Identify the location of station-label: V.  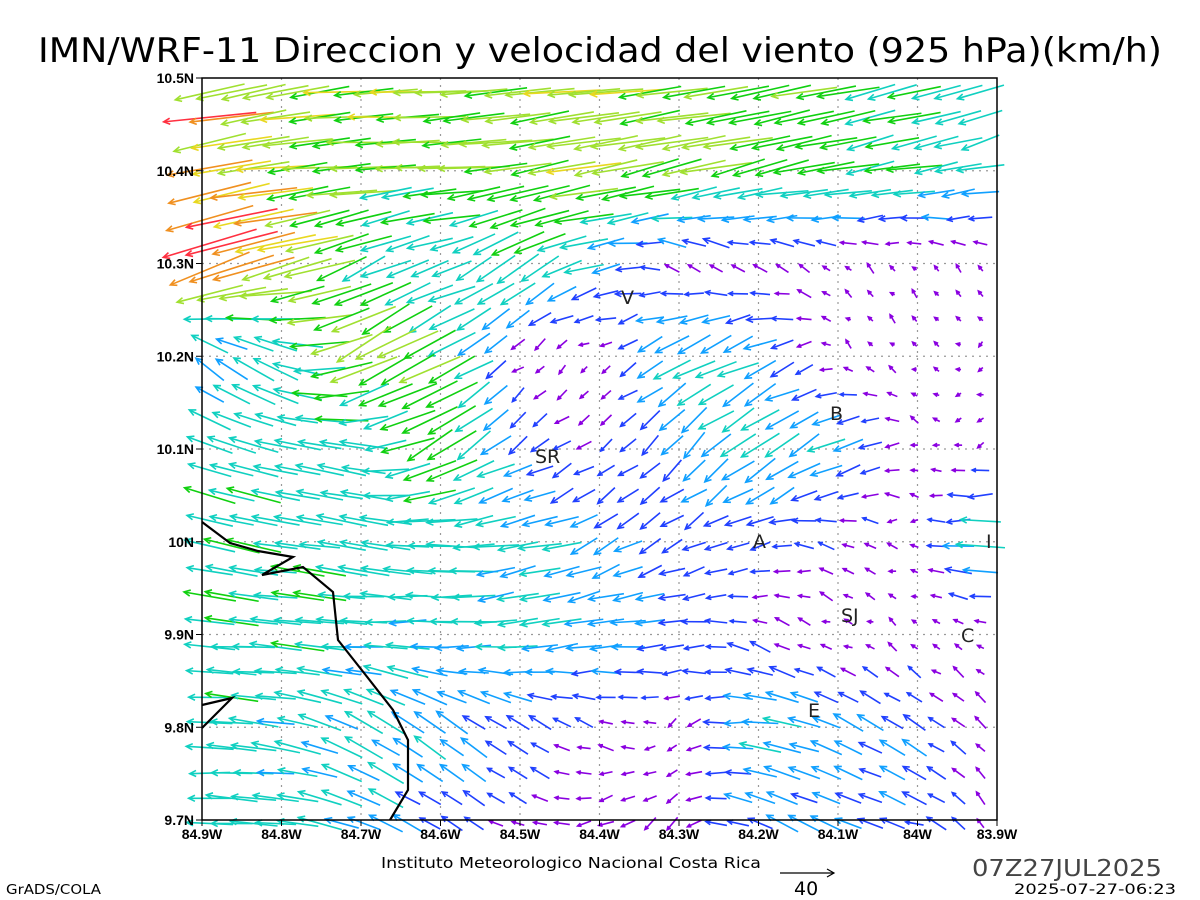
(627, 298).